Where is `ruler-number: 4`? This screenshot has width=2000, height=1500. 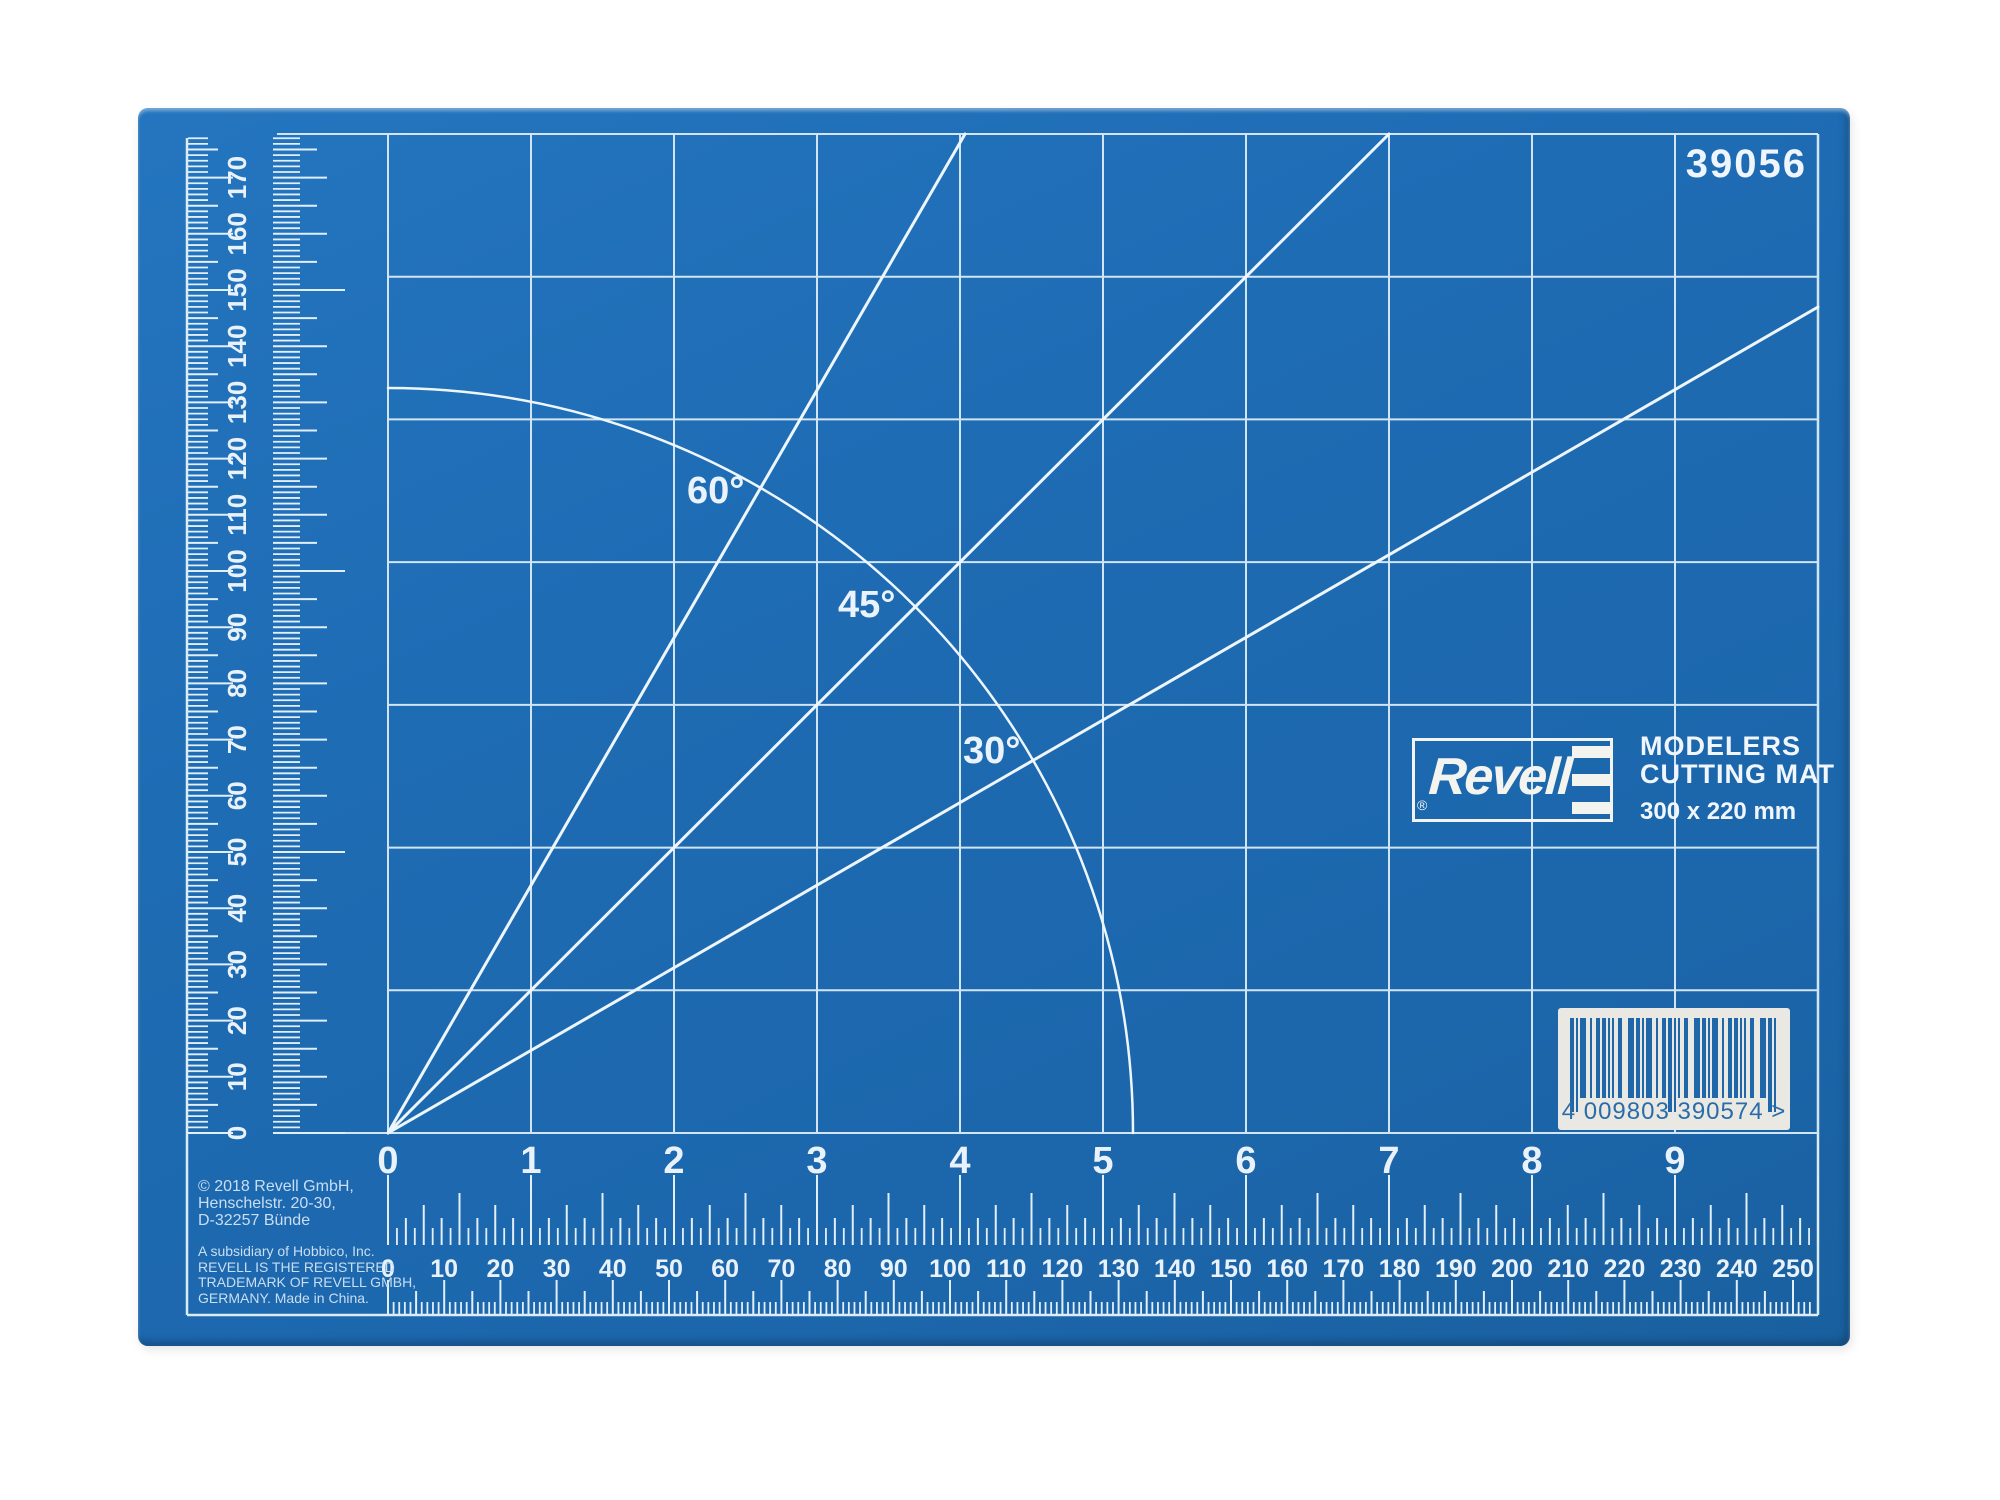
ruler-number: 4 is located at coordinates (959, 1161).